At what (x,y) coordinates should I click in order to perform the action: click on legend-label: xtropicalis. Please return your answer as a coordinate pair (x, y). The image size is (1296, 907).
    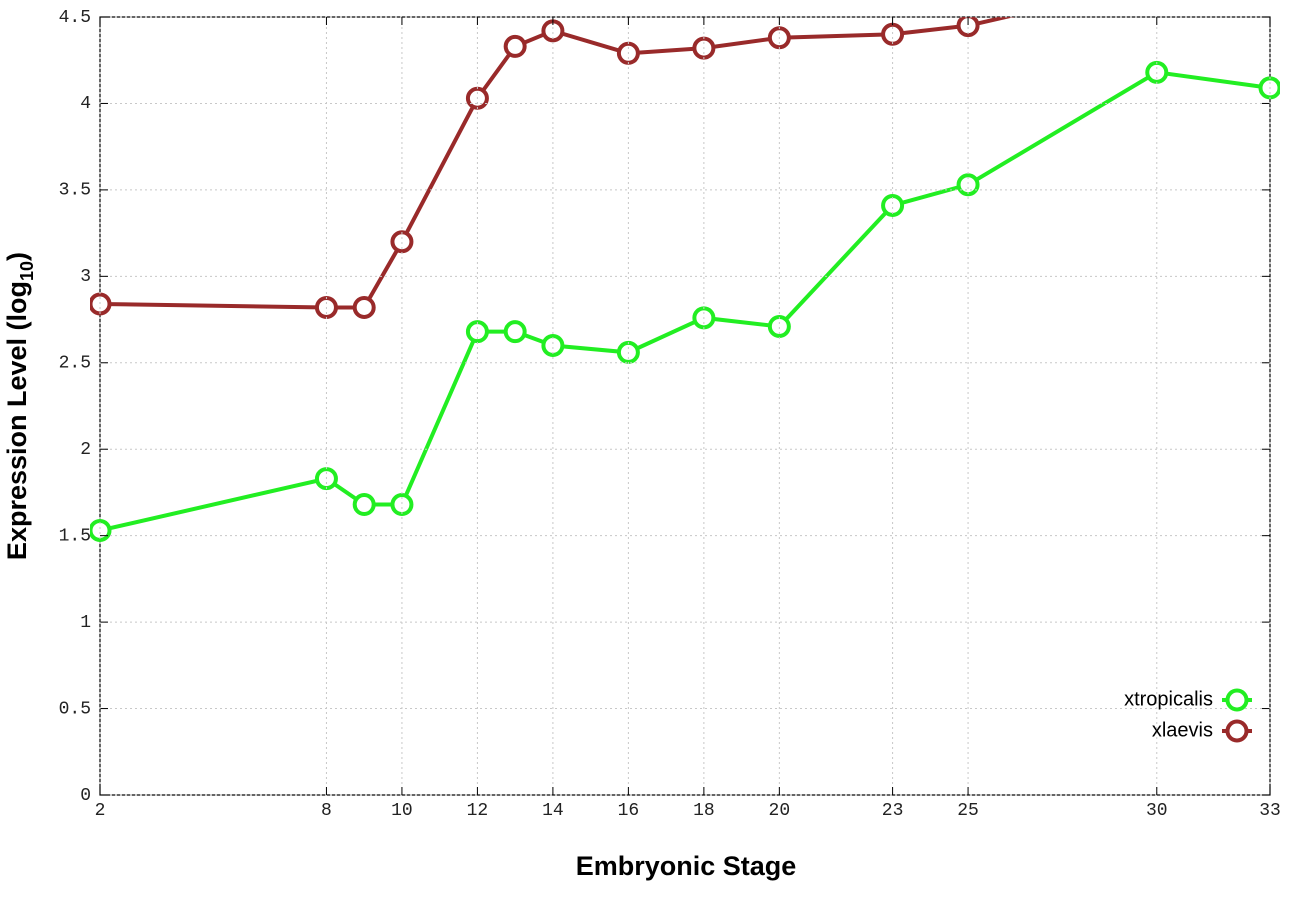
    Looking at the image, I should click on (1168, 699).